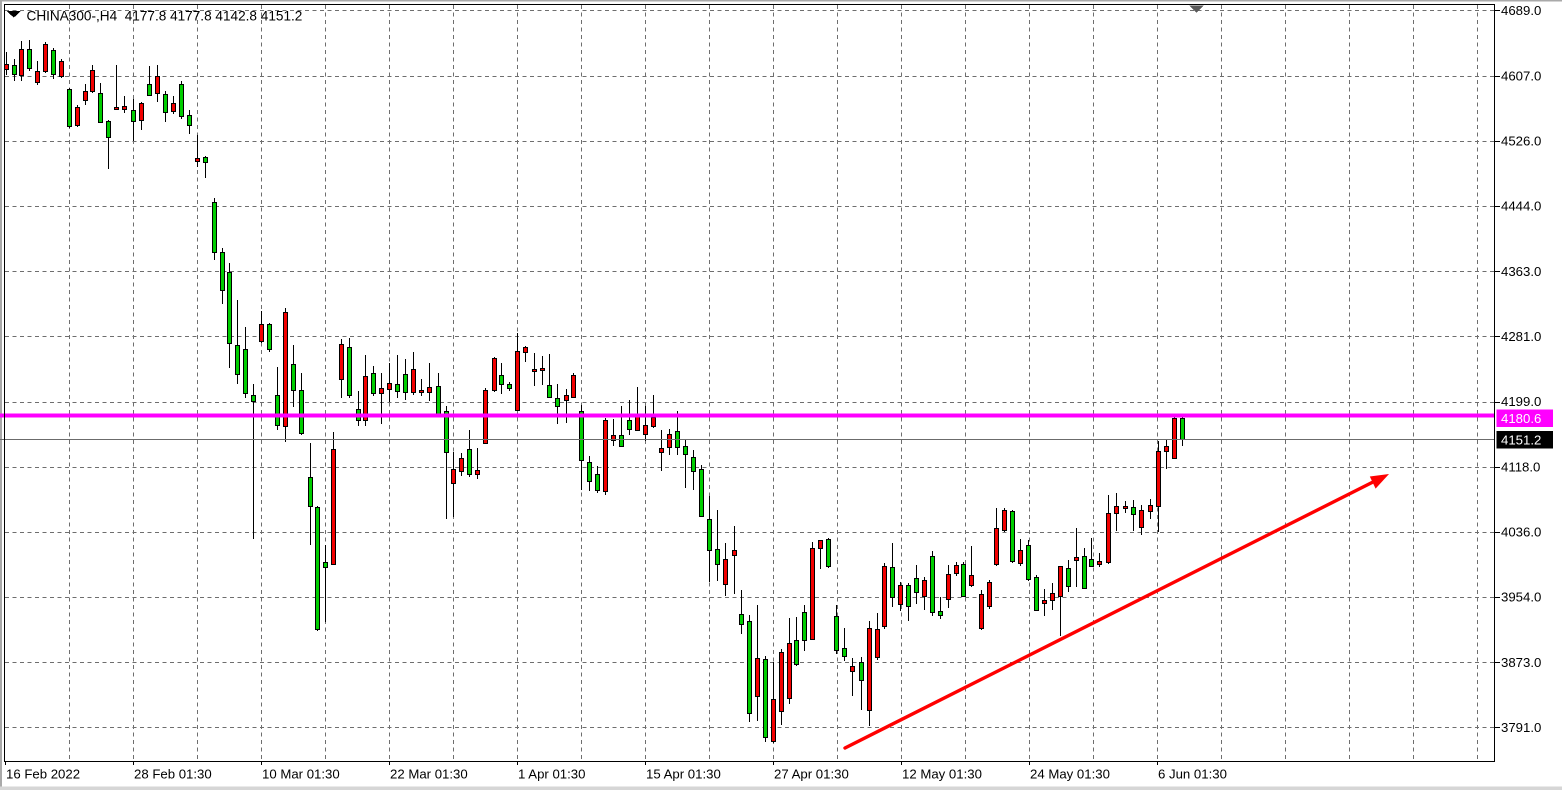 The width and height of the screenshot is (1562, 795). Describe the element at coordinates (942, 774) in the screenshot. I see `svg-text: 12 May 01:30` at that location.